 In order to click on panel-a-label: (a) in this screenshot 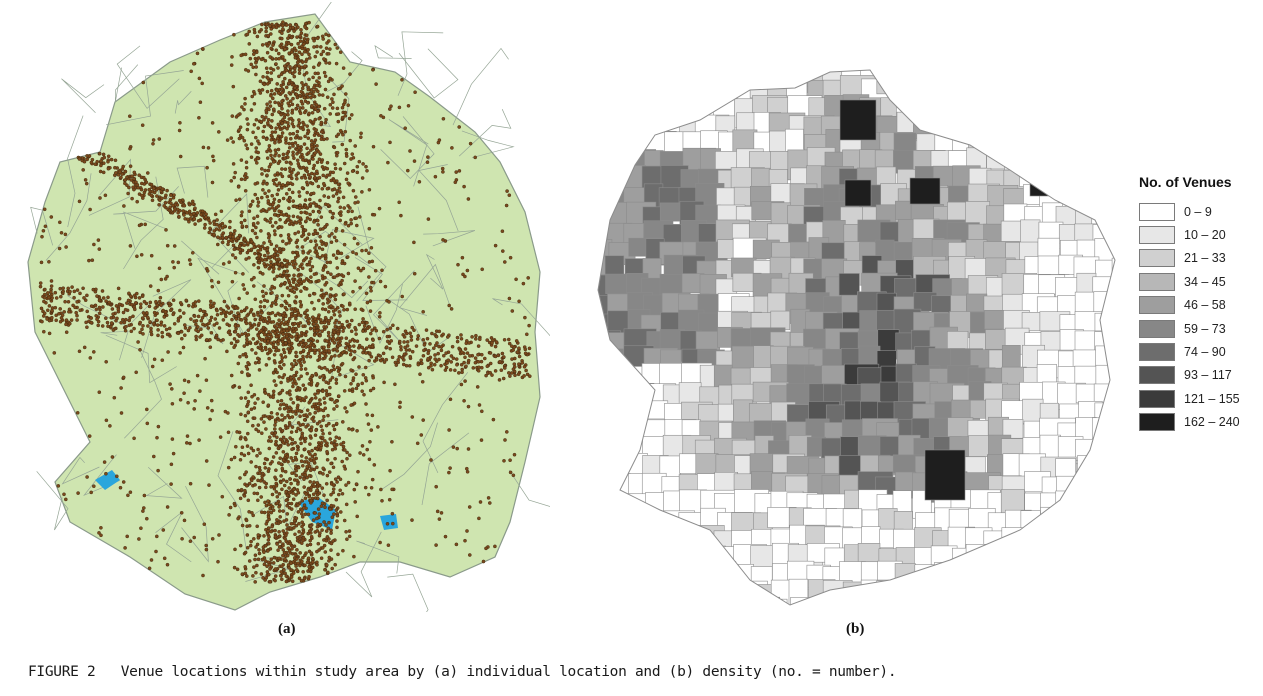, I will do `click(287, 629)`.